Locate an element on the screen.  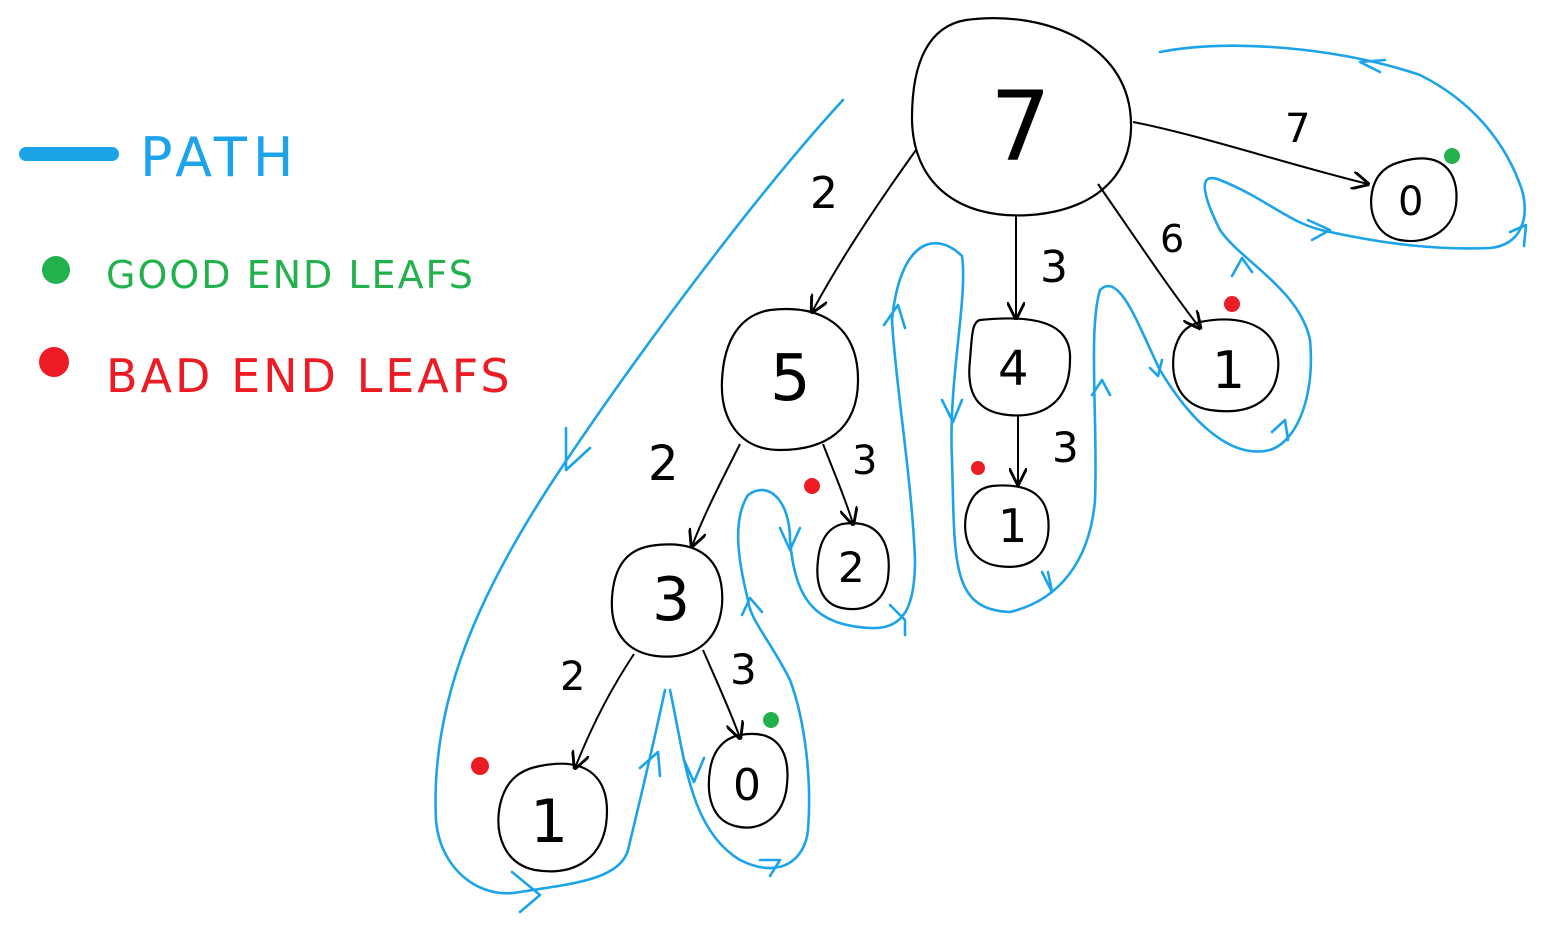
edge-label-7-4: 3 is located at coordinates (1054, 267).